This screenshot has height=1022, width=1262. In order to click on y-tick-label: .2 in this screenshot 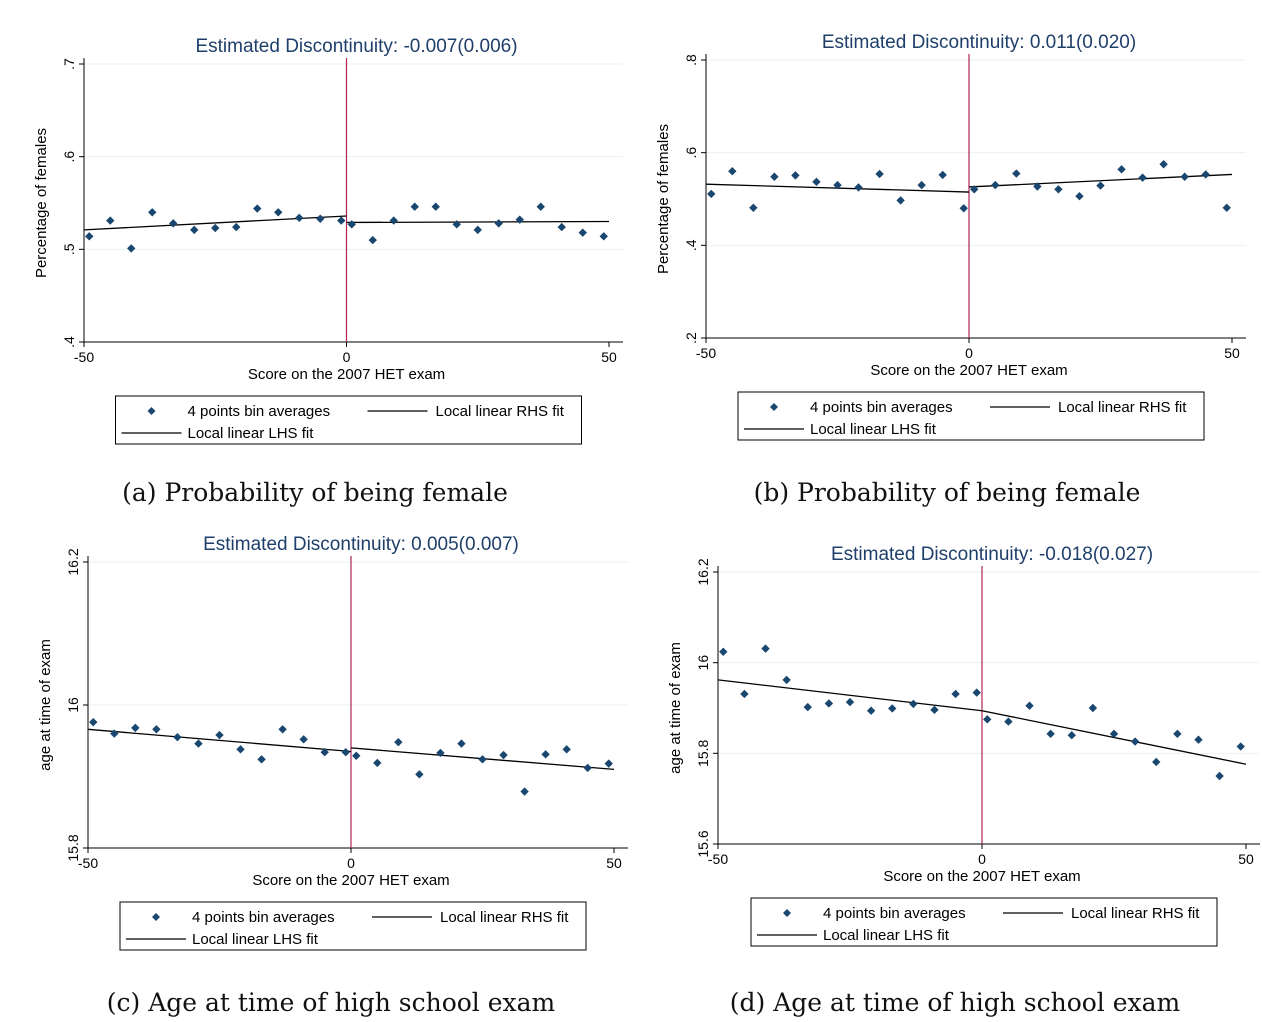, I will do `click(691, 338)`.